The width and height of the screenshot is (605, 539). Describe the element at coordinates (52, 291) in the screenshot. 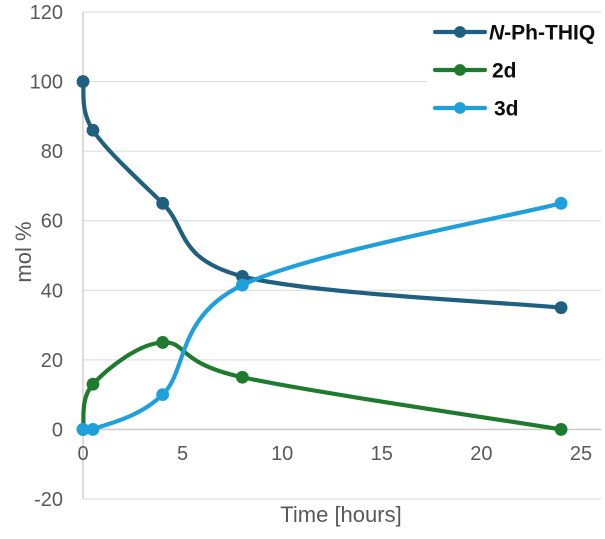

I see `svg-text: 40` at that location.